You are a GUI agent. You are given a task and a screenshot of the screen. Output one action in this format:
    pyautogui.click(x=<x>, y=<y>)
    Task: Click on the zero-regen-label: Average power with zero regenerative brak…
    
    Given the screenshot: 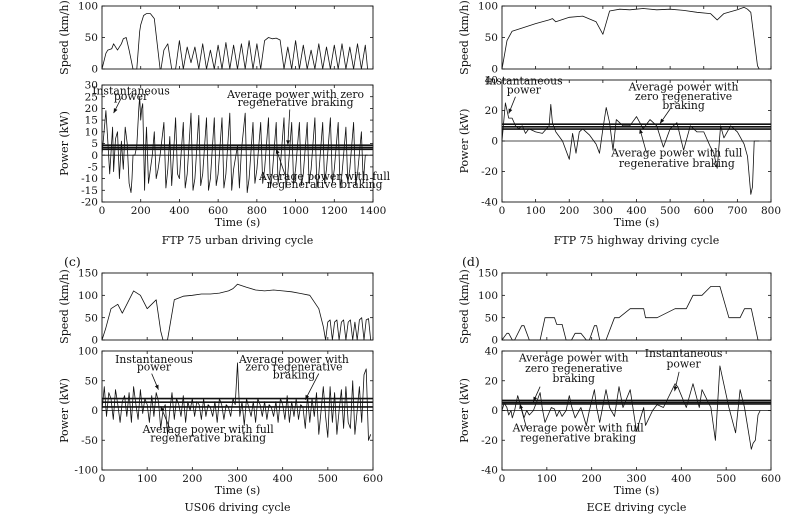 What is the action you would take?
    pyautogui.click(x=295, y=98)
    